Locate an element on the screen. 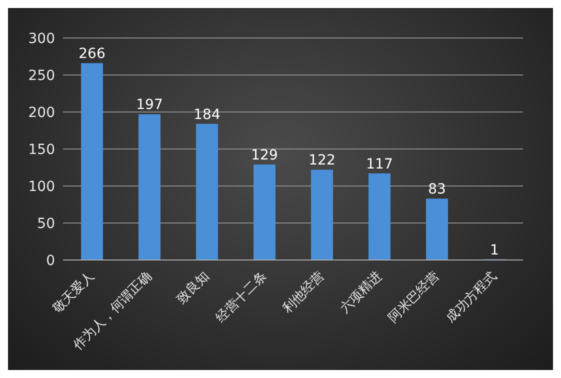 The image size is (561, 378). x-tick-label: 敬天爱人 is located at coordinates (74, 292).